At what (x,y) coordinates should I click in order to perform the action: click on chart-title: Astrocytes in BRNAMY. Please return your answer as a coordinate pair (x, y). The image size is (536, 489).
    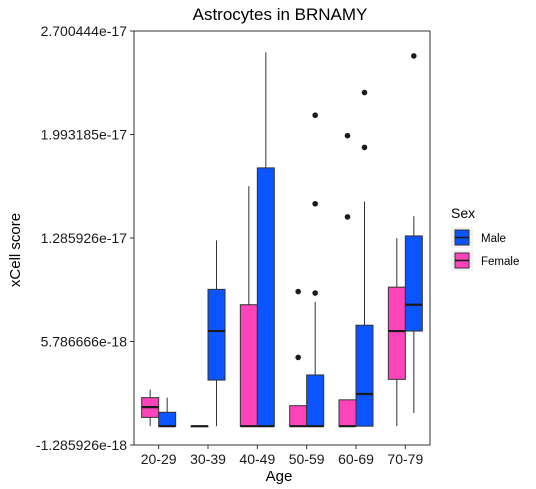
    Looking at the image, I should click on (280, 14).